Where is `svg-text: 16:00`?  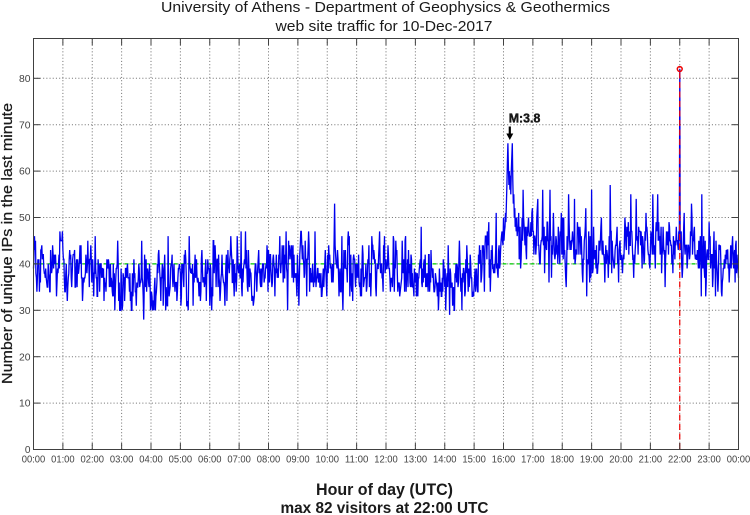 svg-text: 16:00 is located at coordinates (504, 459).